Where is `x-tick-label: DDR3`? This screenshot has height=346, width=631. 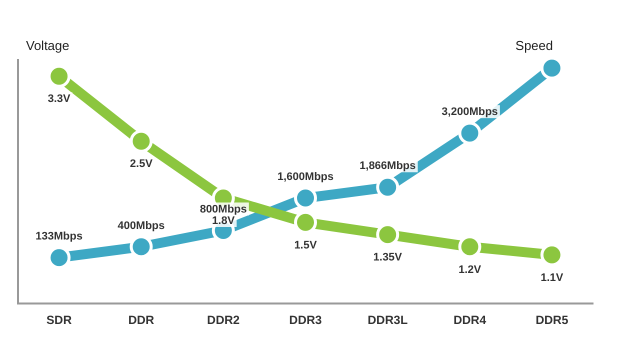 x-tick-label: DDR3 is located at coordinates (305, 320).